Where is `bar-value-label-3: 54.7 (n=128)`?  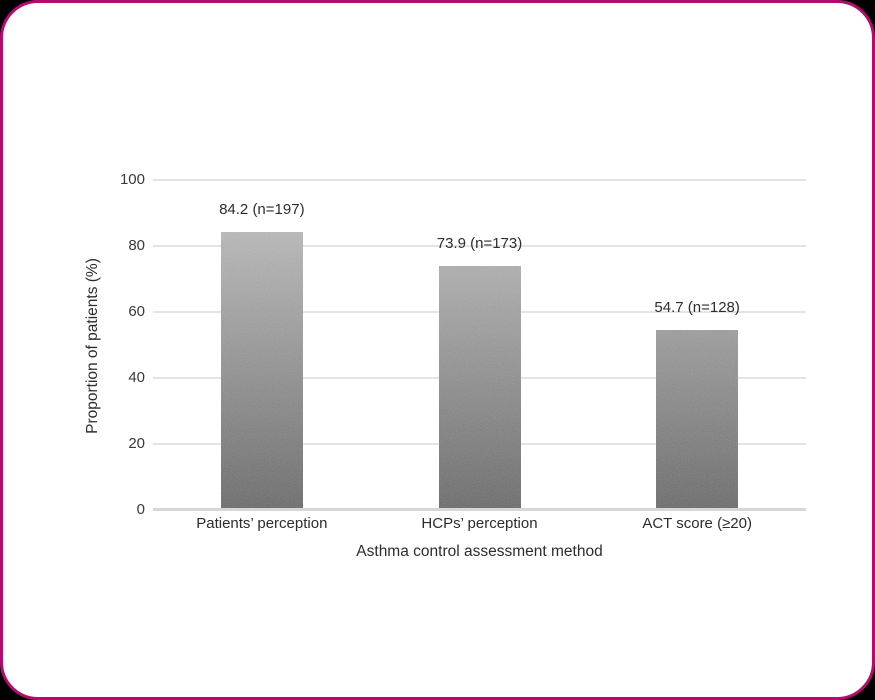 bar-value-label-3: 54.7 (n=128) is located at coordinates (697, 307).